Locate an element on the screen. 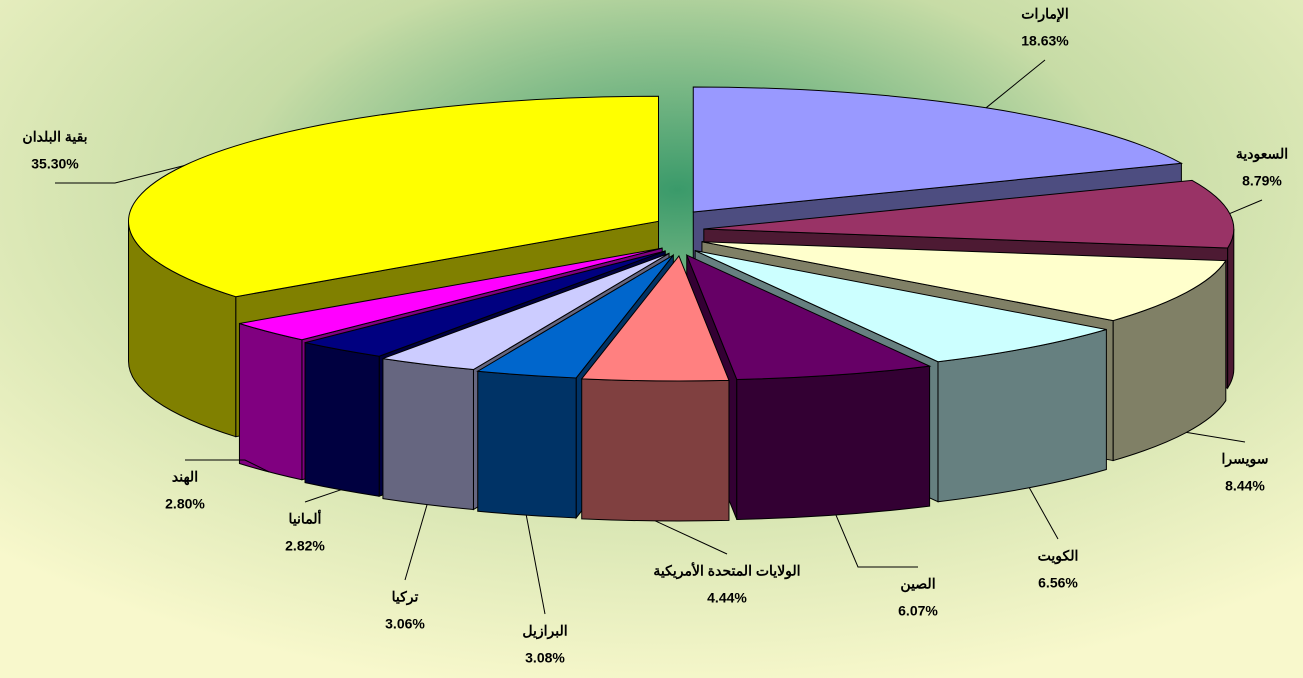 The height and width of the screenshot is (678, 1303). slice-label: ألمانيا is located at coordinates (305, 518).